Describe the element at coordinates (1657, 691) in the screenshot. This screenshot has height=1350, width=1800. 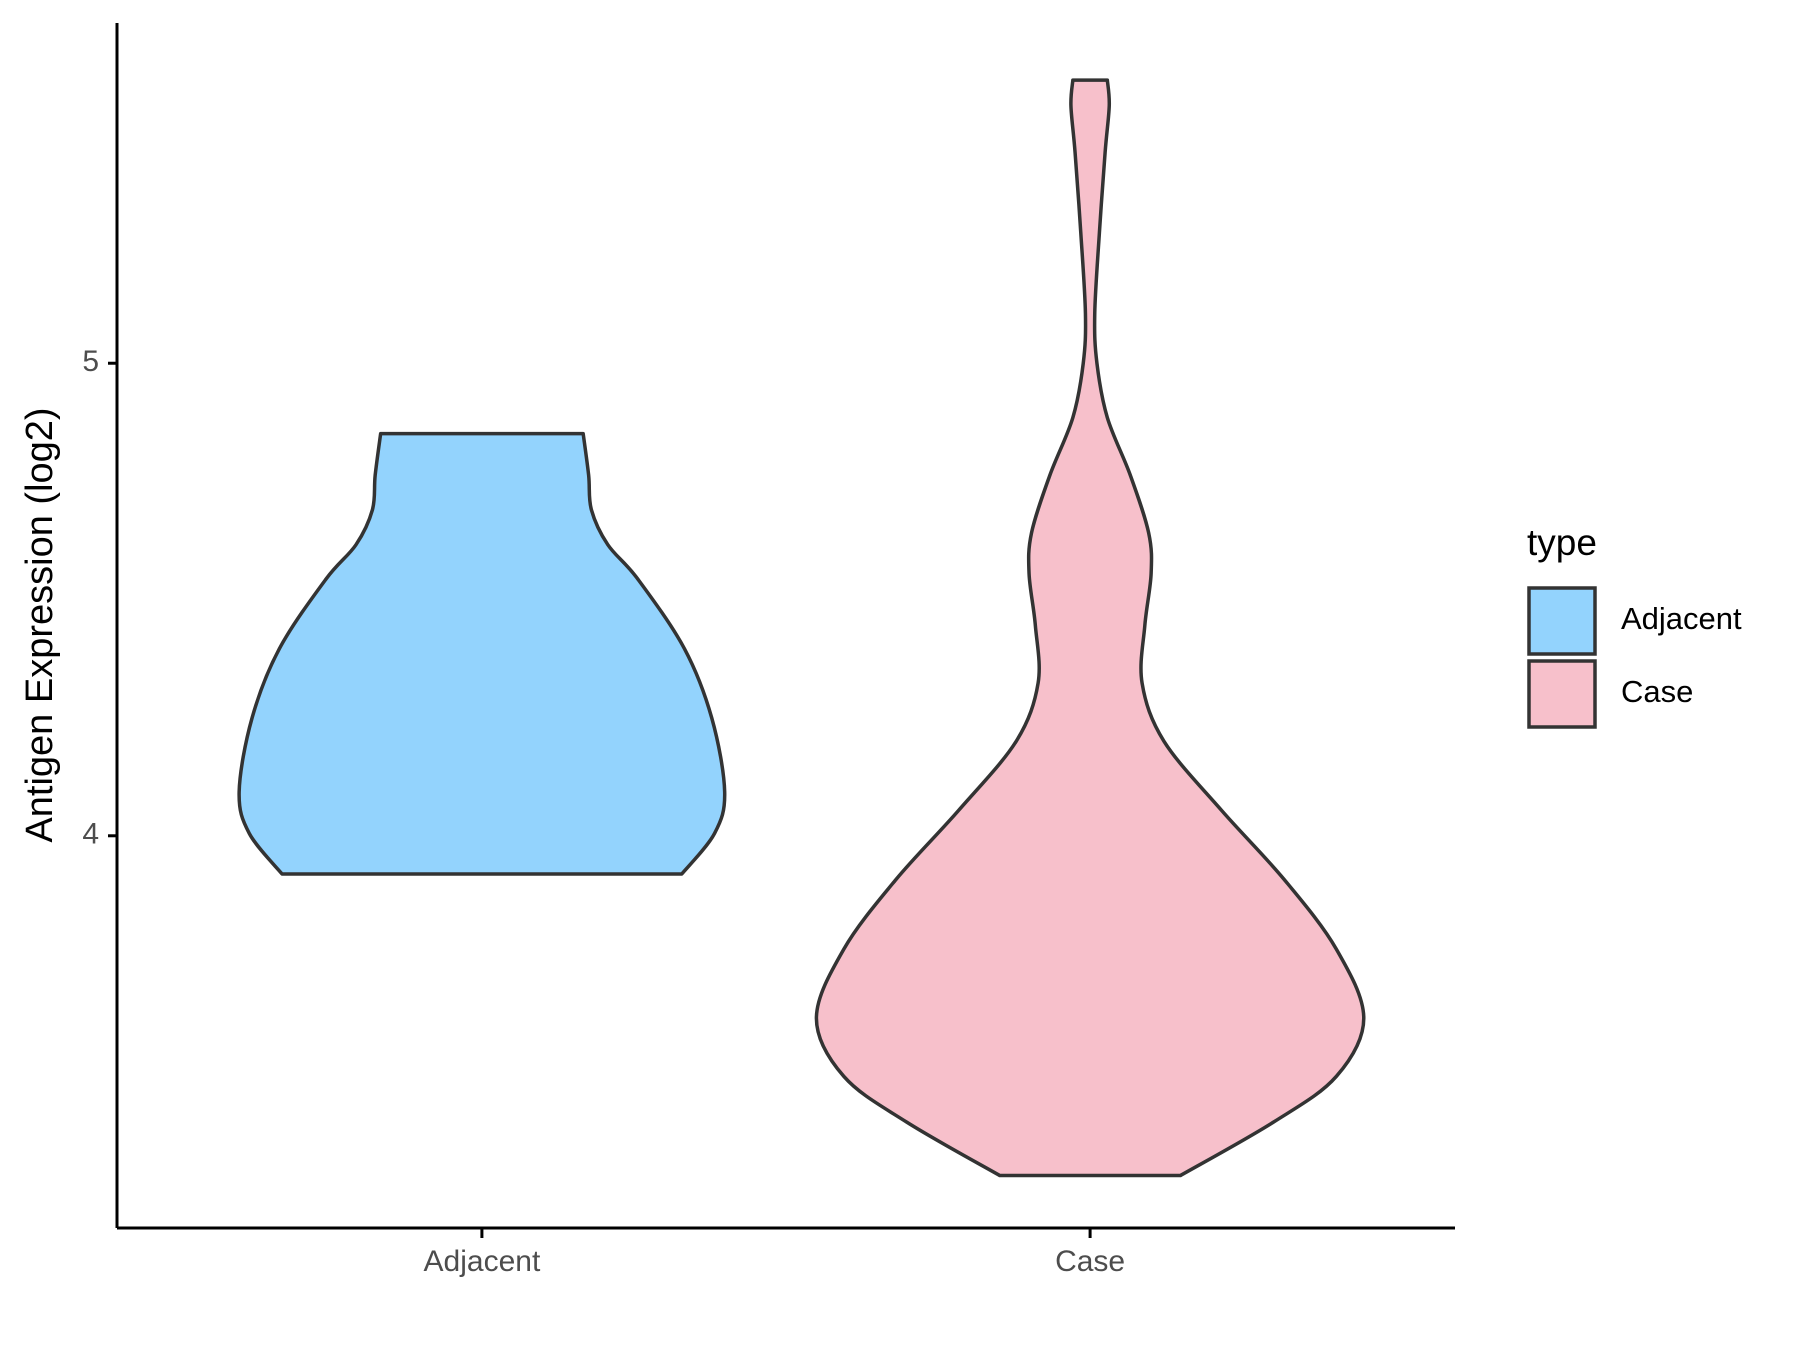
I see `legend-label: Case` at that location.